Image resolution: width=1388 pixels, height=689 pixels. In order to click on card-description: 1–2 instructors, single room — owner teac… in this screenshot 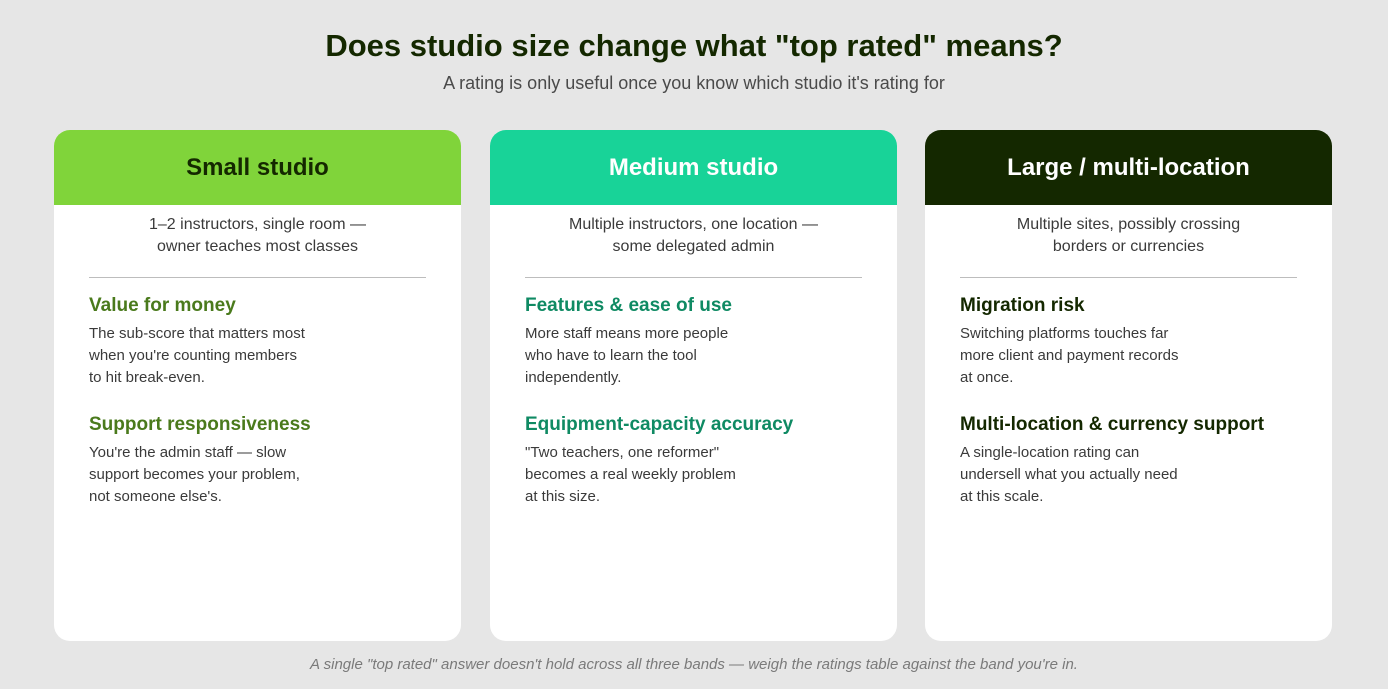, I will do `click(257, 236)`.